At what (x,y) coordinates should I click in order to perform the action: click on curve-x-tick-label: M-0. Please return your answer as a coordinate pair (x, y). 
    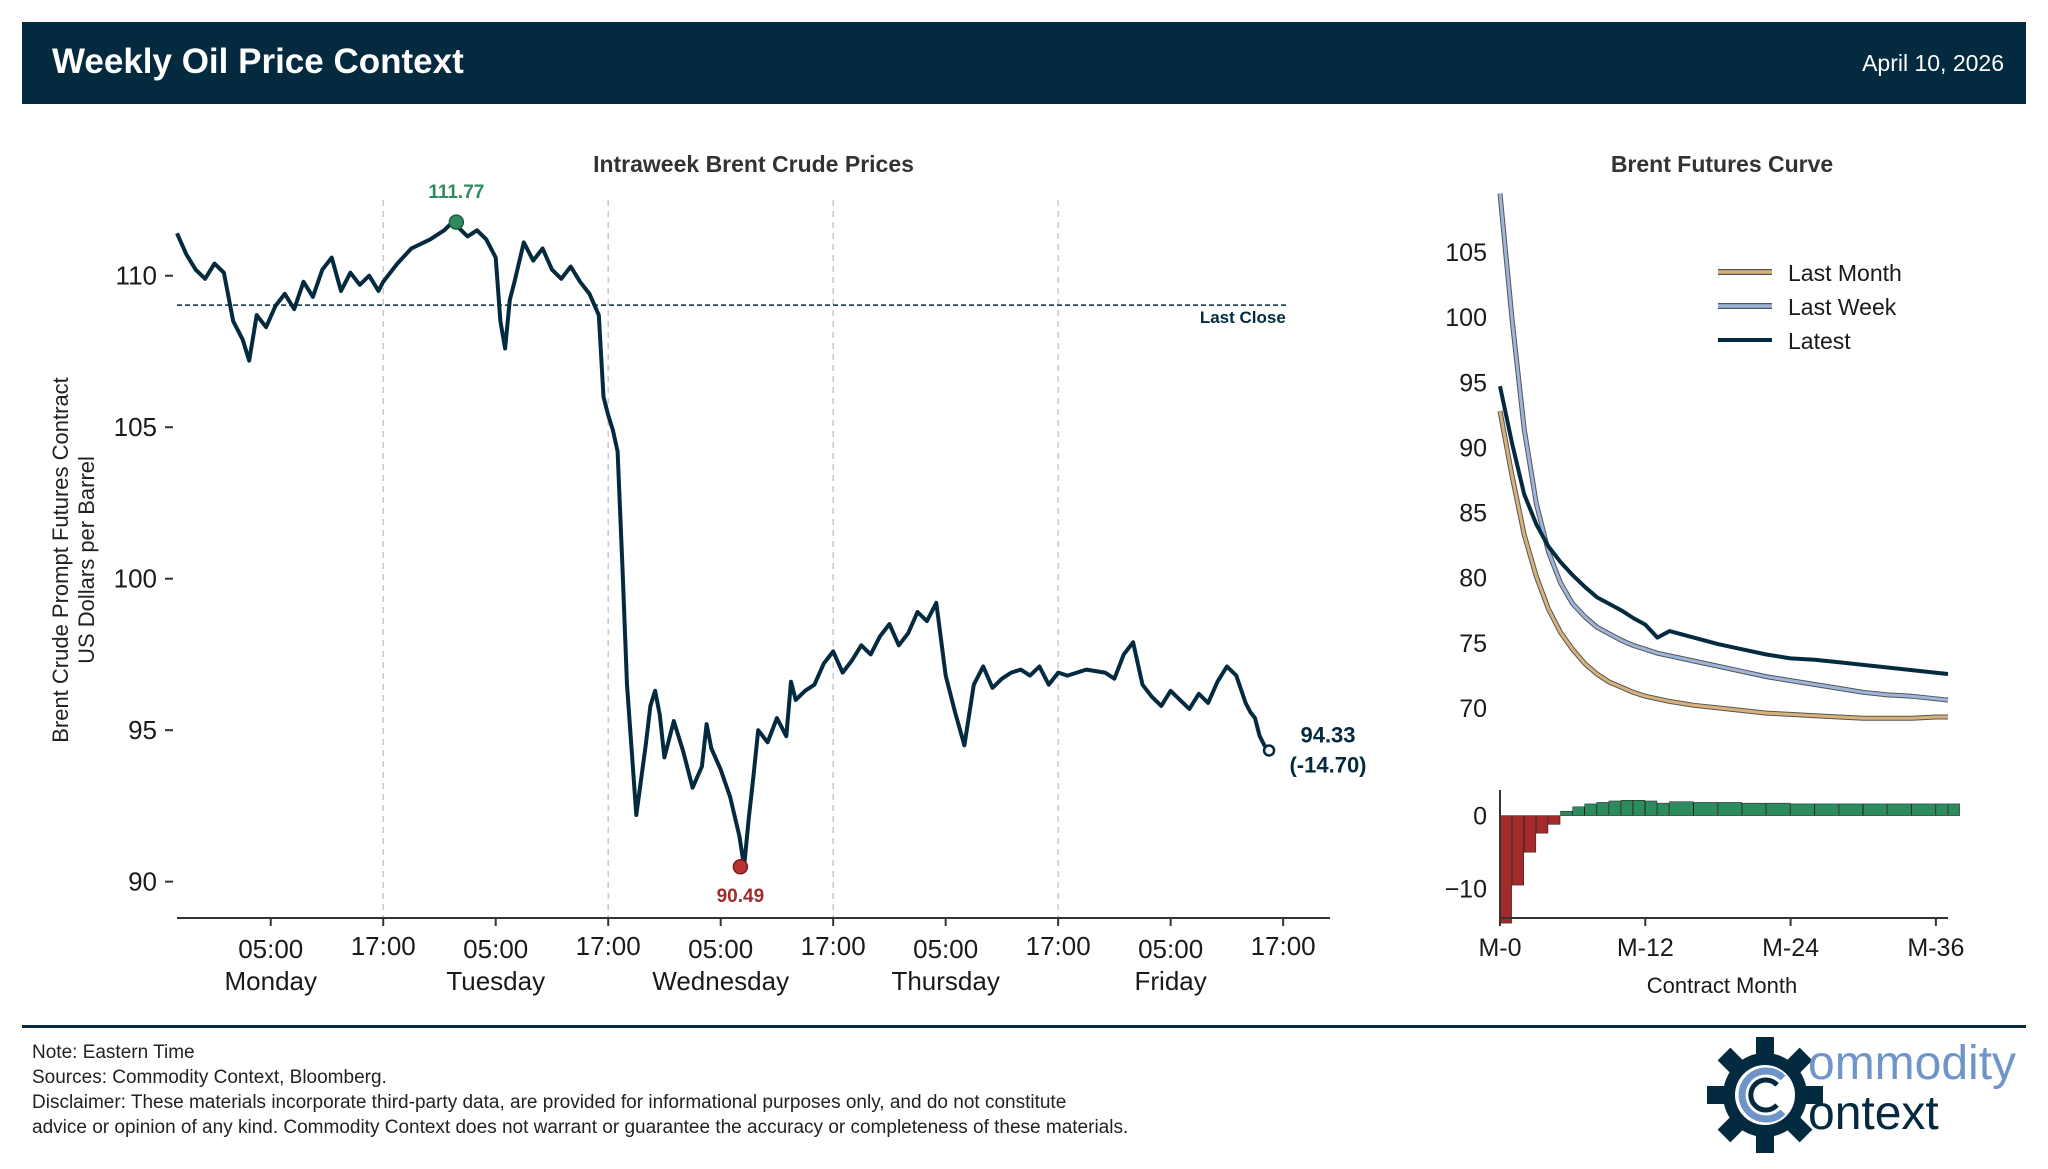
    Looking at the image, I should click on (1499, 948).